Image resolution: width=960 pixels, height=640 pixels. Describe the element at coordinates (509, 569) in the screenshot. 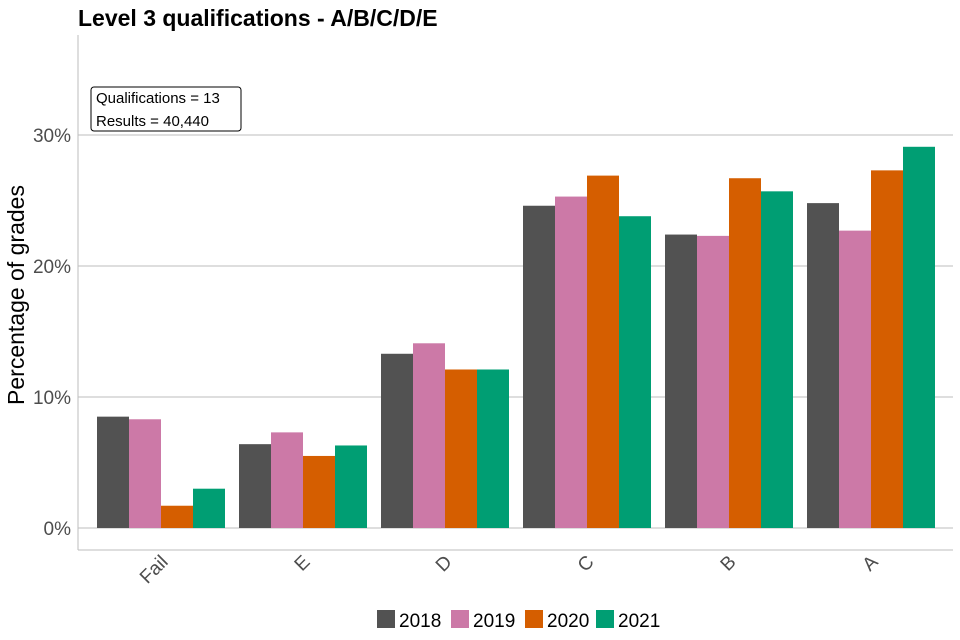

I see `x-ticks: Fail E D C B A` at that location.